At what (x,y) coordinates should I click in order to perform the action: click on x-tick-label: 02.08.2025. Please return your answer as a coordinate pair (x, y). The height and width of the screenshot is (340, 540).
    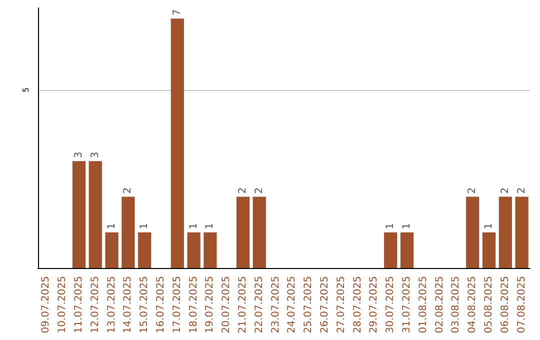
    Looking at the image, I should click on (440, 305).